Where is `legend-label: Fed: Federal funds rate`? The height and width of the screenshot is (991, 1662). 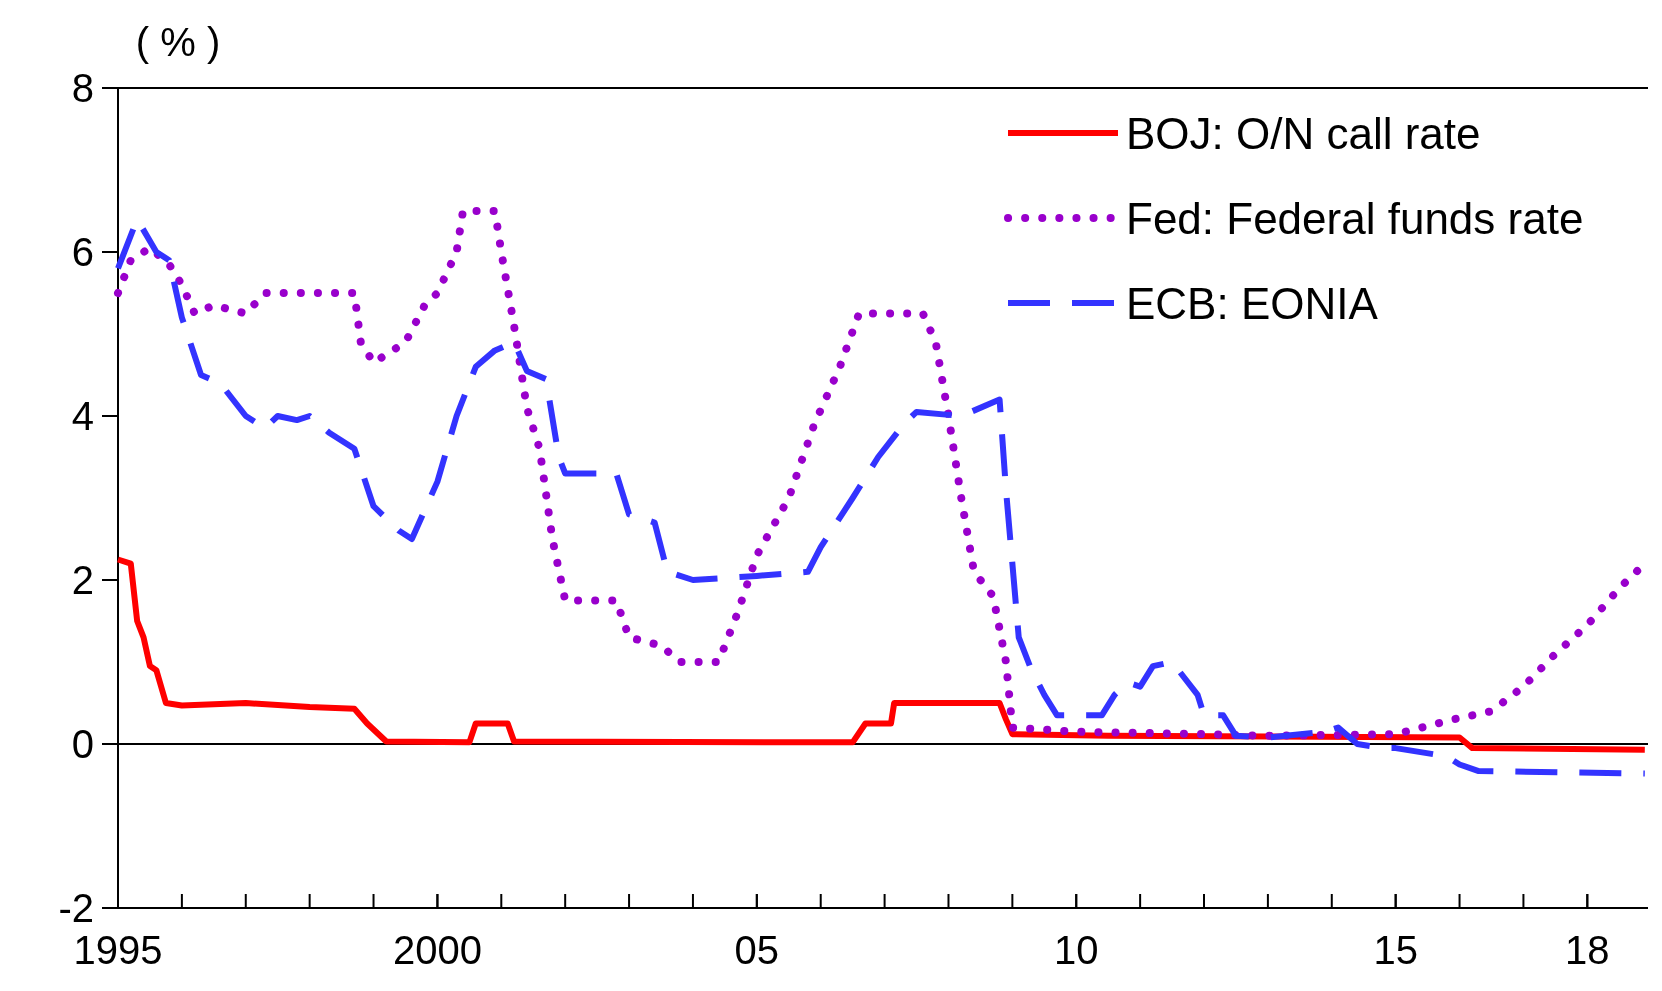
legend-label: Fed: Federal funds rate is located at coordinates (1355, 218).